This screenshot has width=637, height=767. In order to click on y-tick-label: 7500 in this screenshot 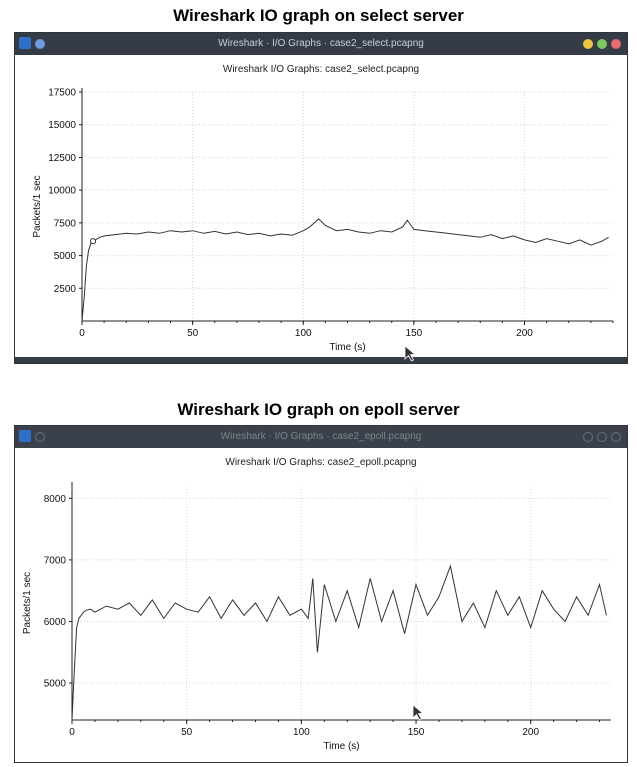, I will do `click(65, 223)`.